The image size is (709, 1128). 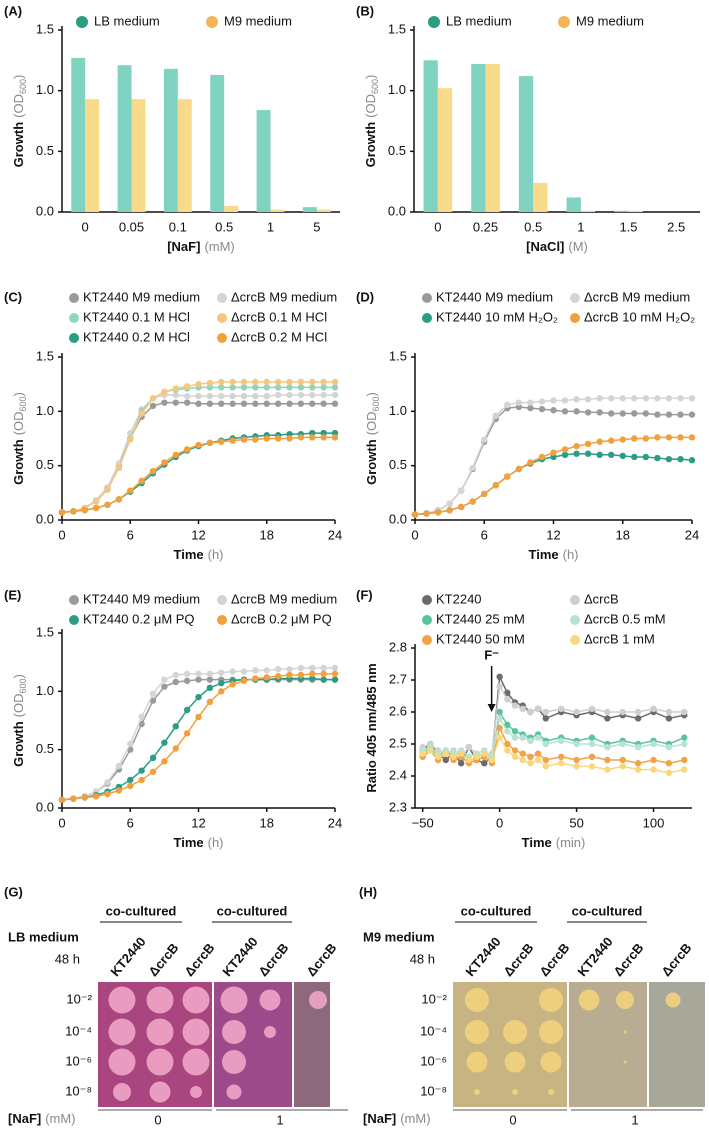 What do you see at coordinates (18, 424) in the screenshot?
I see `y-unit: (OD` at bounding box center [18, 424].